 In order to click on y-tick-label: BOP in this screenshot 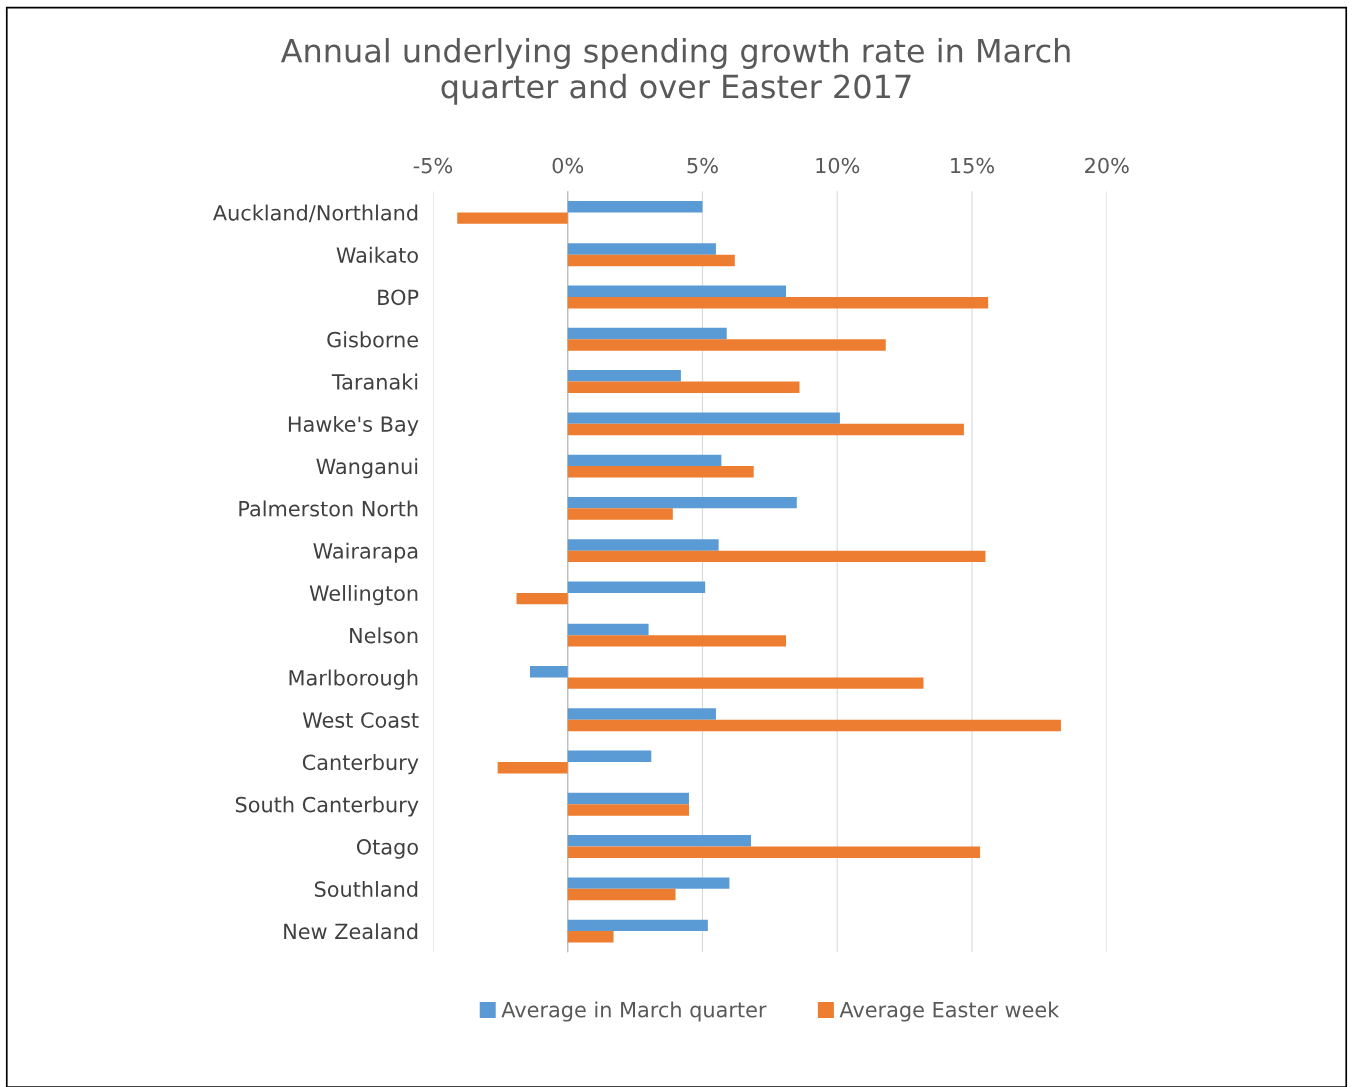, I will do `click(398, 297)`.